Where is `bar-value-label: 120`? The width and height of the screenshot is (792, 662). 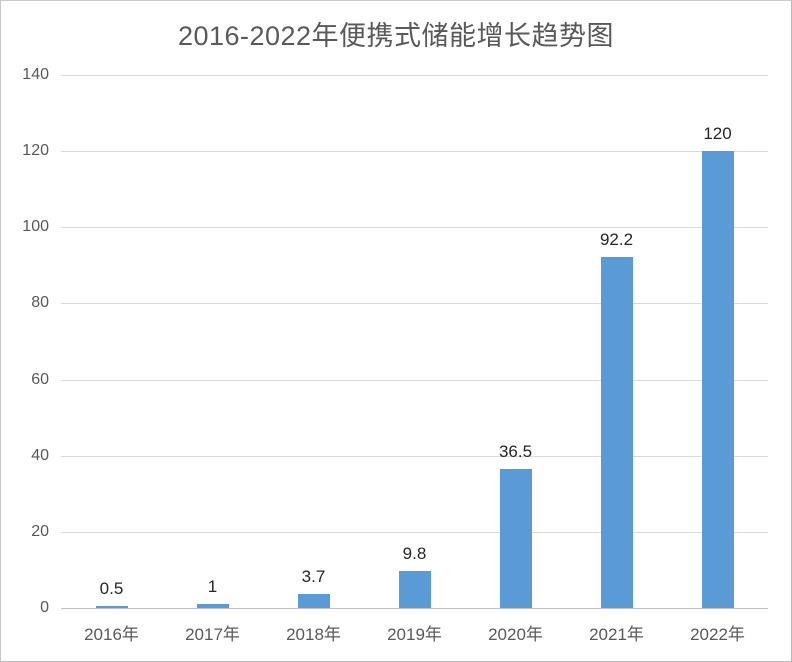 bar-value-label: 120 is located at coordinates (717, 134).